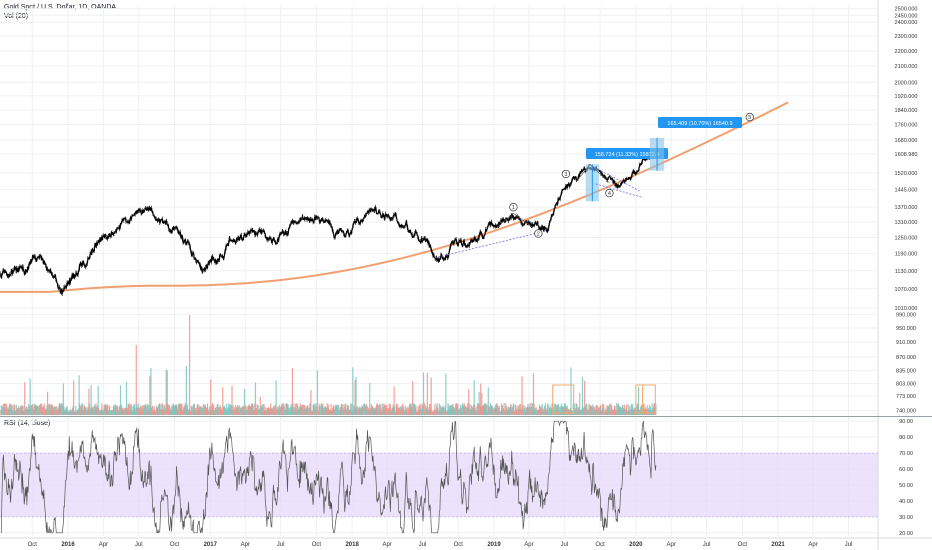 Image resolution: width=932 pixels, height=550 pixels. What do you see at coordinates (906, 97) in the screenshot?
I see `price-tick-label: 1920.000` at bounding box center [906, 97].